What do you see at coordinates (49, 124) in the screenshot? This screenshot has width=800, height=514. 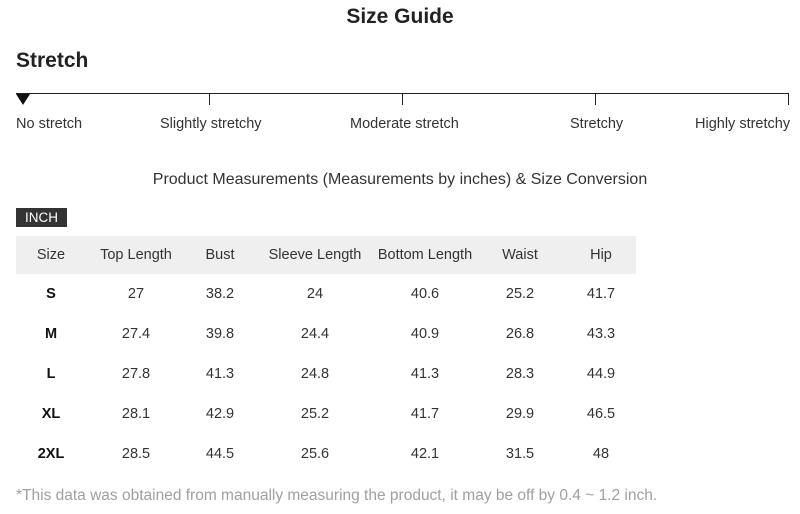 I see `stretch-label-no-stretch: No stretch` at bounding box center [49, 124].